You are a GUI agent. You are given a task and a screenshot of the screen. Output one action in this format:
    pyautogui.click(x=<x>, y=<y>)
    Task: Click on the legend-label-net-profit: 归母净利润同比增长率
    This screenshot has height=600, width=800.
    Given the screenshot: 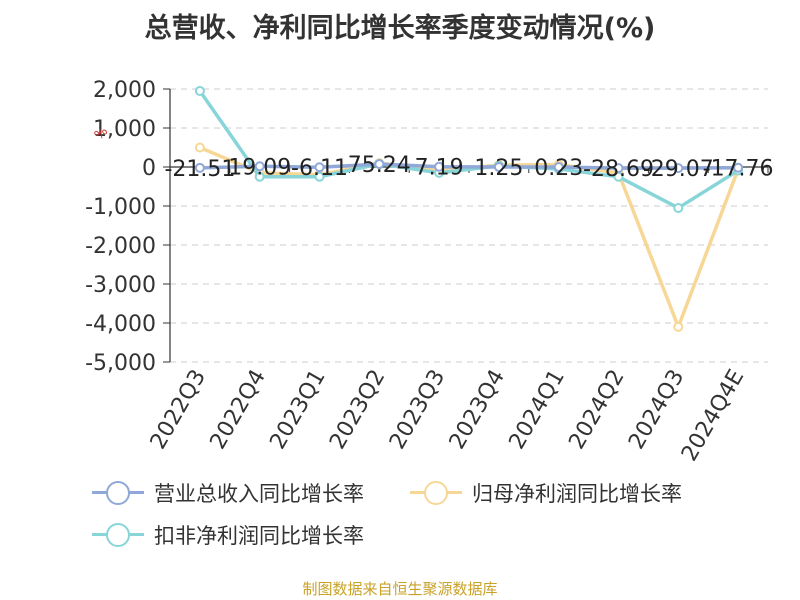 What is the action you would take?
    pyautogui.click(x=577, y=494)
    